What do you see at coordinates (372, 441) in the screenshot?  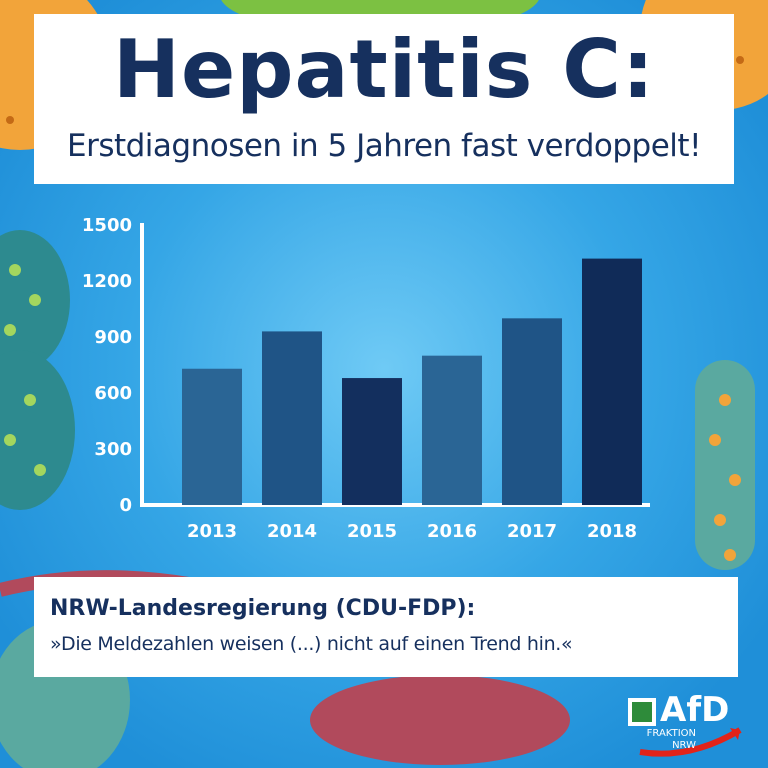 I see `bar-2015` at bounding box center [372, 441].